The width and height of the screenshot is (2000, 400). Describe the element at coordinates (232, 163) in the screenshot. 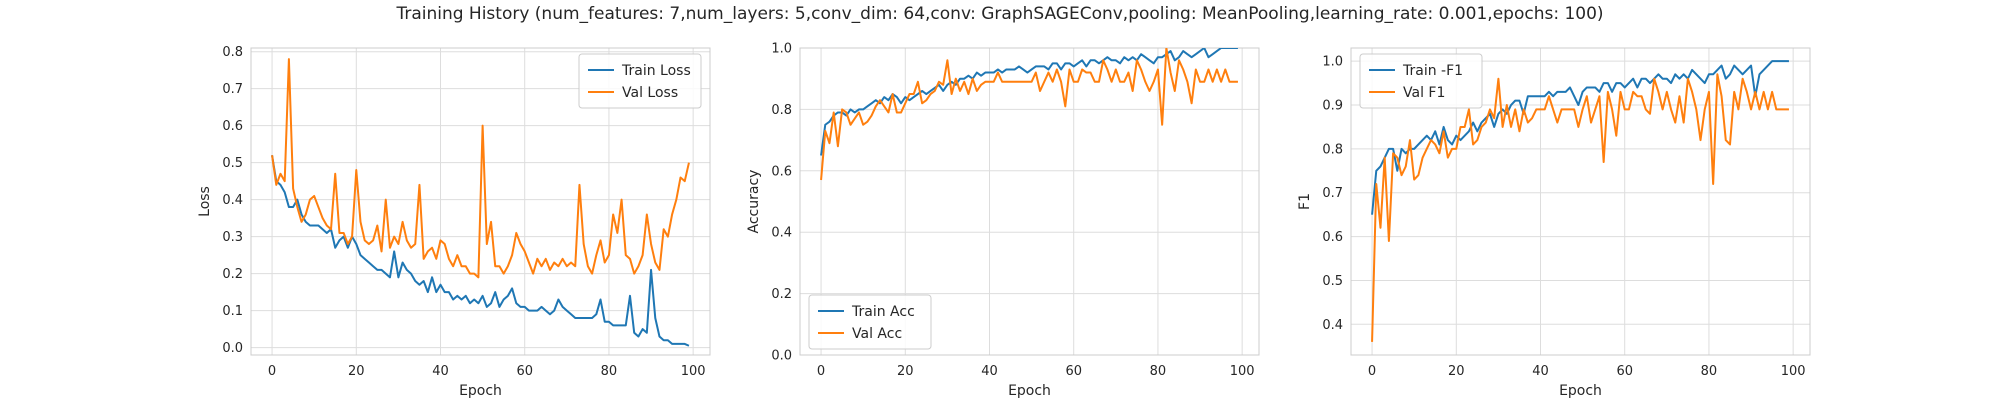

I see `loss-y-tick-label: 0.5` at that location.